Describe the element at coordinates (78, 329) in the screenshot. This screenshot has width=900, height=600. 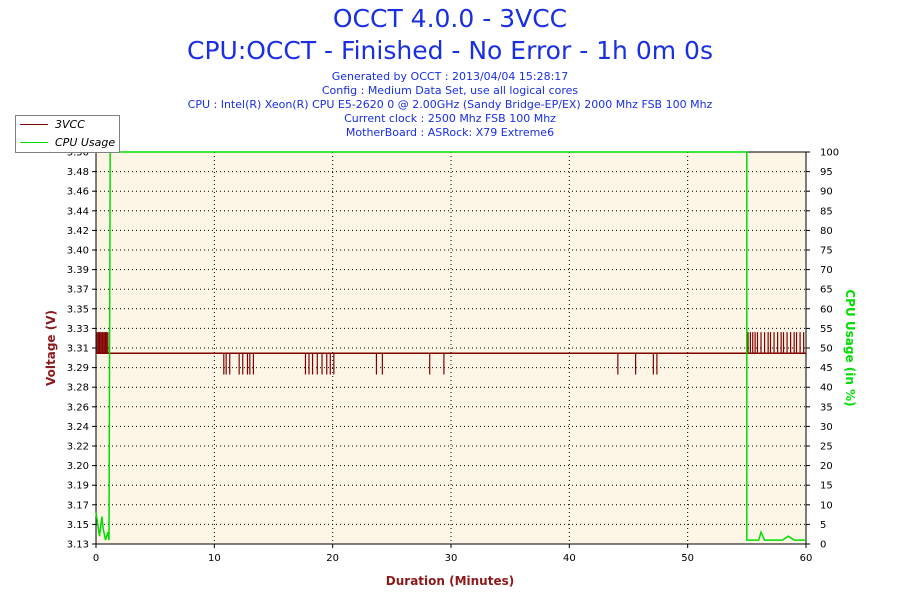
I see `y-left-tick-label: 3.33` at that location.